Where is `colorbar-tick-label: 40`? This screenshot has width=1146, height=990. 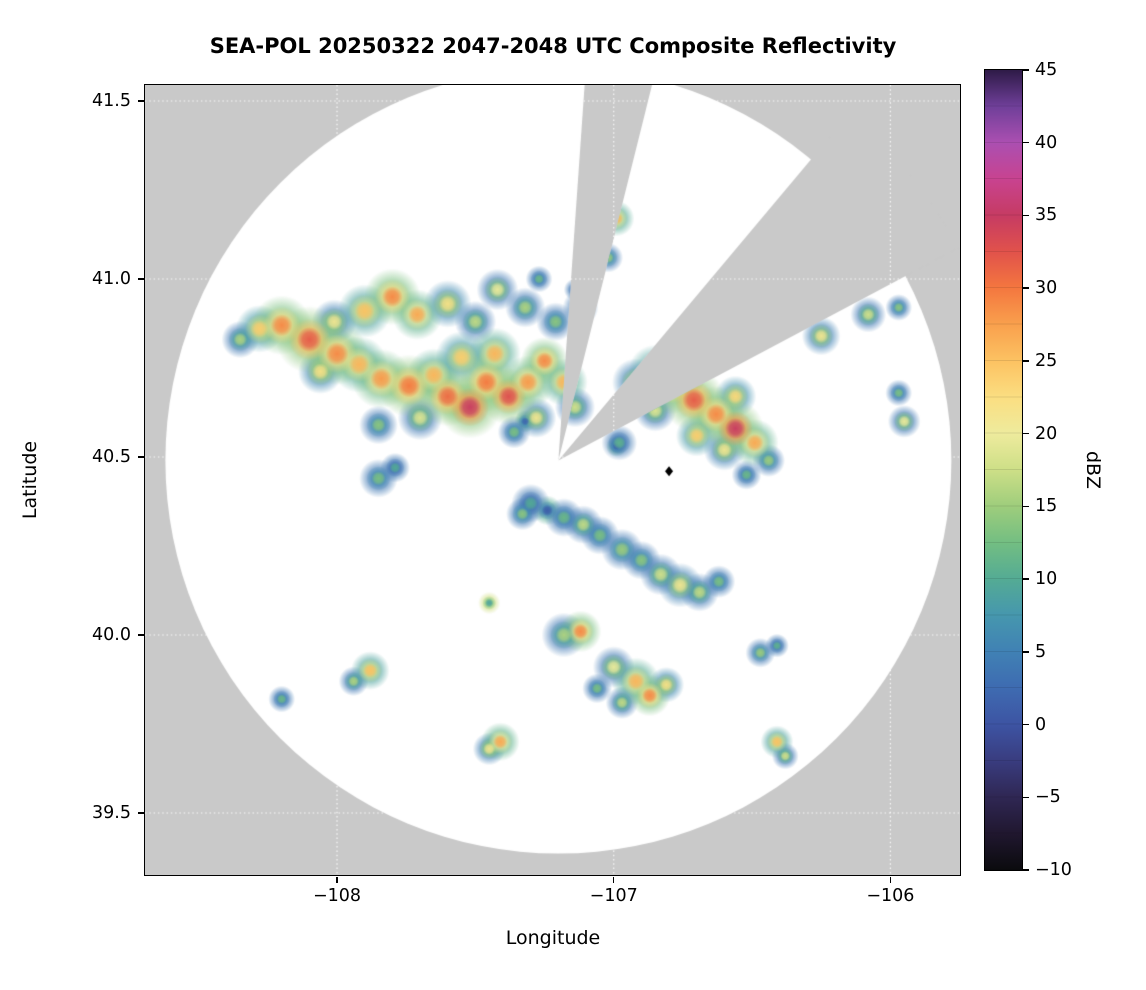
colorbar-tick-label: 40 is located at coordinates (1046, 142).